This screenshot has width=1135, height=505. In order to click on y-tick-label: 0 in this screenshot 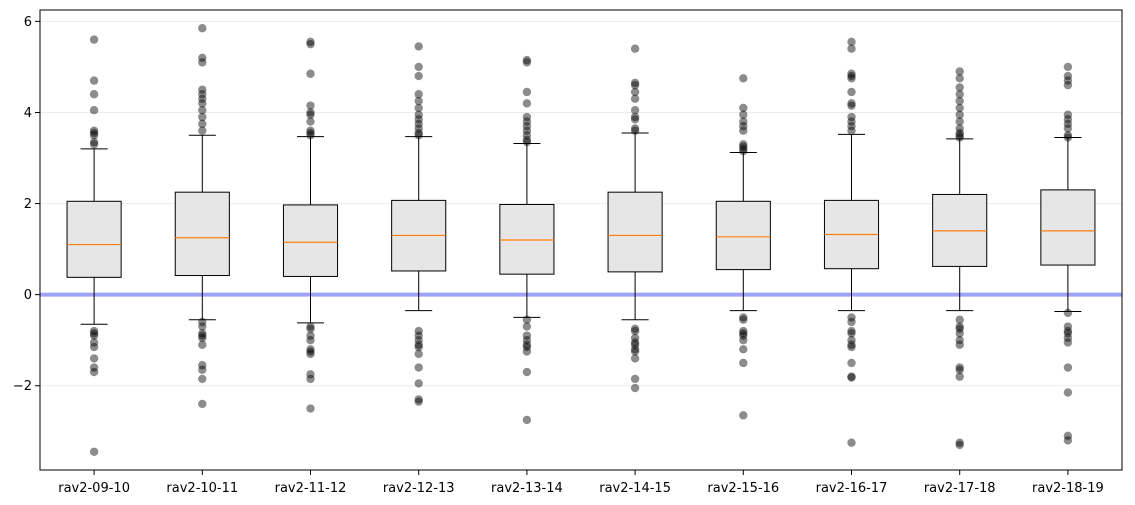, I will do `click(28, 295)`.